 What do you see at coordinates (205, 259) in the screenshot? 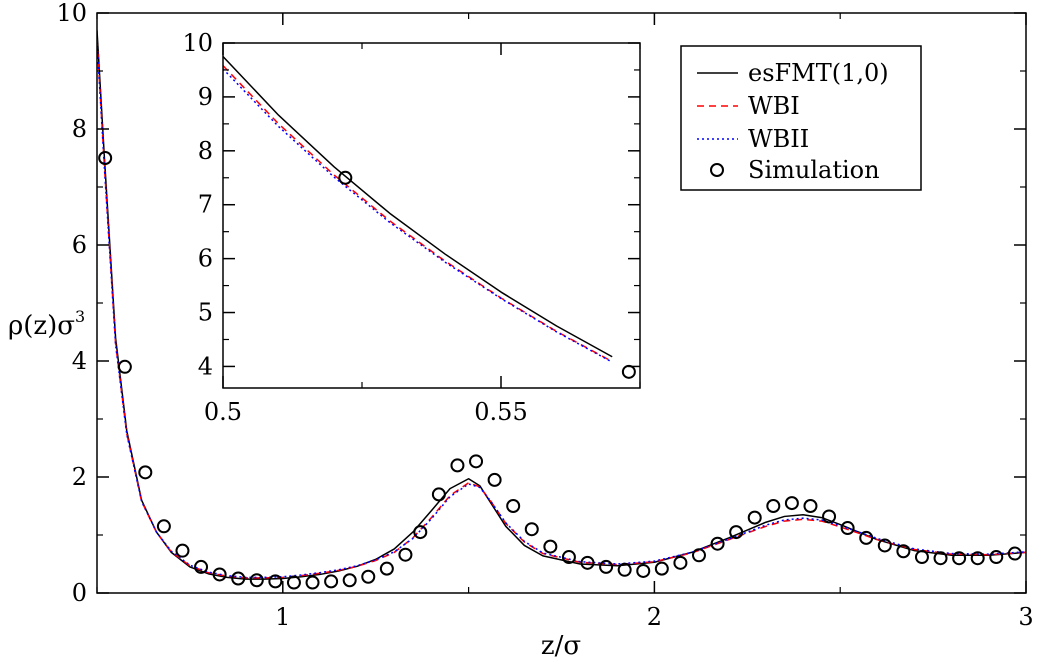
I see `inset-y-tick-label: 6` at bounding box center [205, 259].